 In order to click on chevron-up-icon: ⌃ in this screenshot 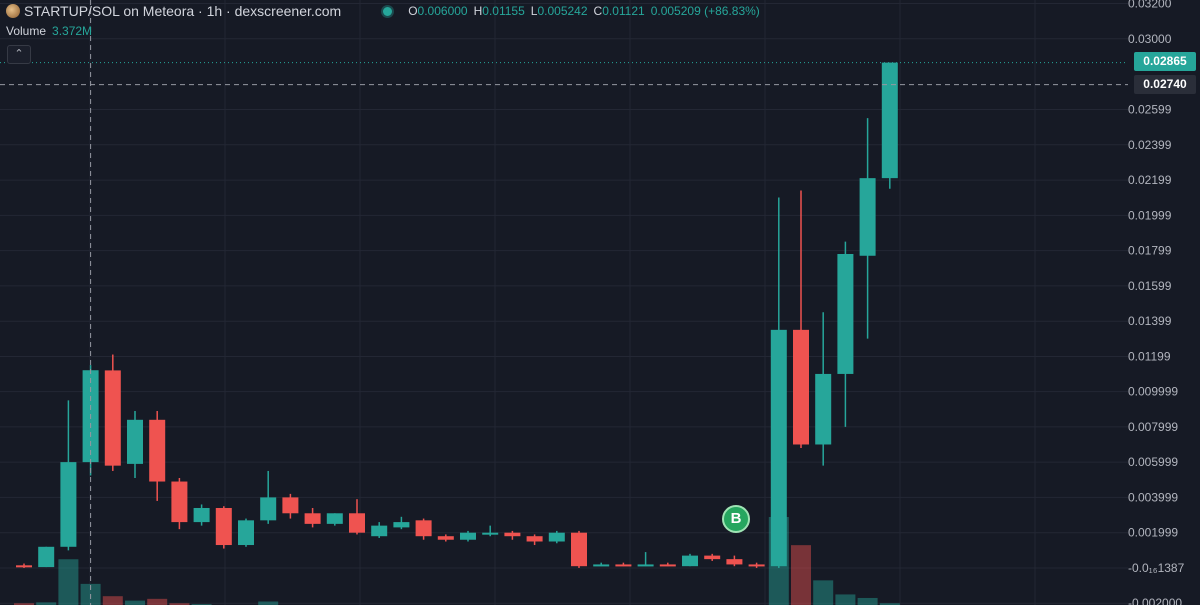, I will do `click(19, 54)`.